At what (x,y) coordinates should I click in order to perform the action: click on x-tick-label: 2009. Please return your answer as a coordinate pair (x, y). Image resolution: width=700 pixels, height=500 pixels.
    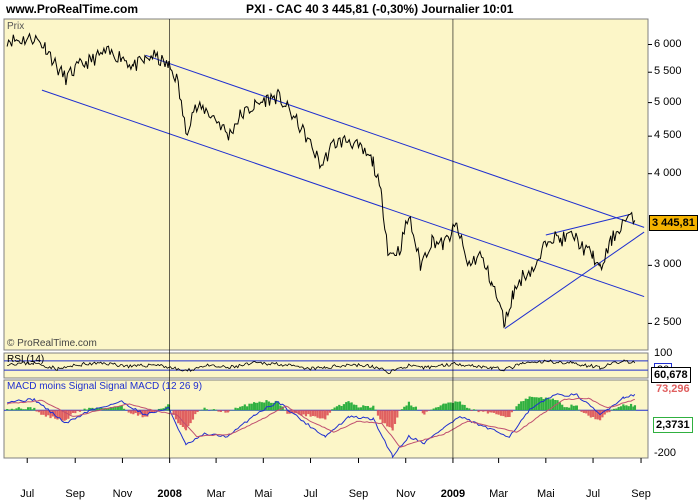
    Looking at the image, I should click on (453, 494).